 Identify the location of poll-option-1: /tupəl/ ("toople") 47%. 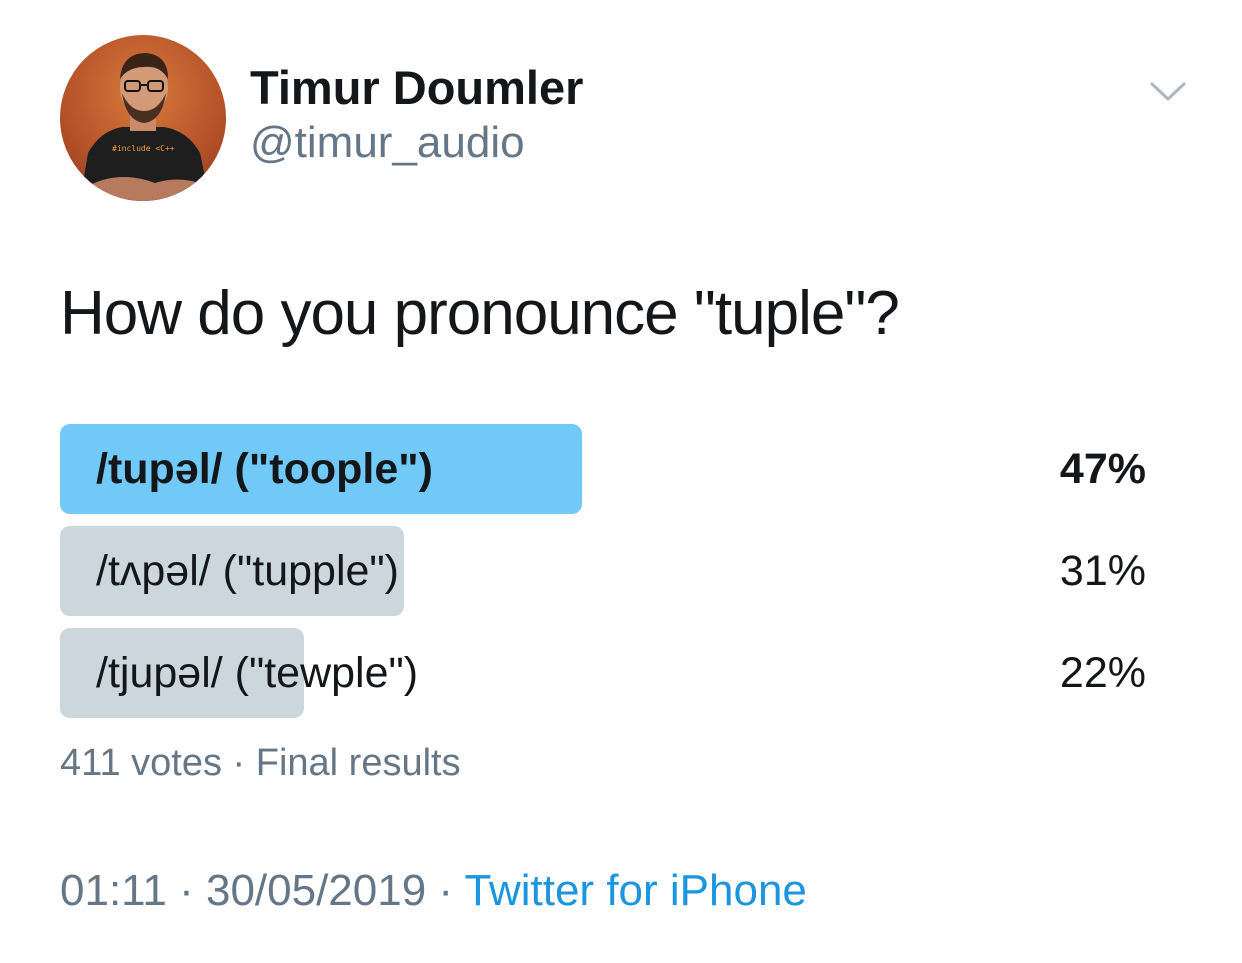
(605, 469).